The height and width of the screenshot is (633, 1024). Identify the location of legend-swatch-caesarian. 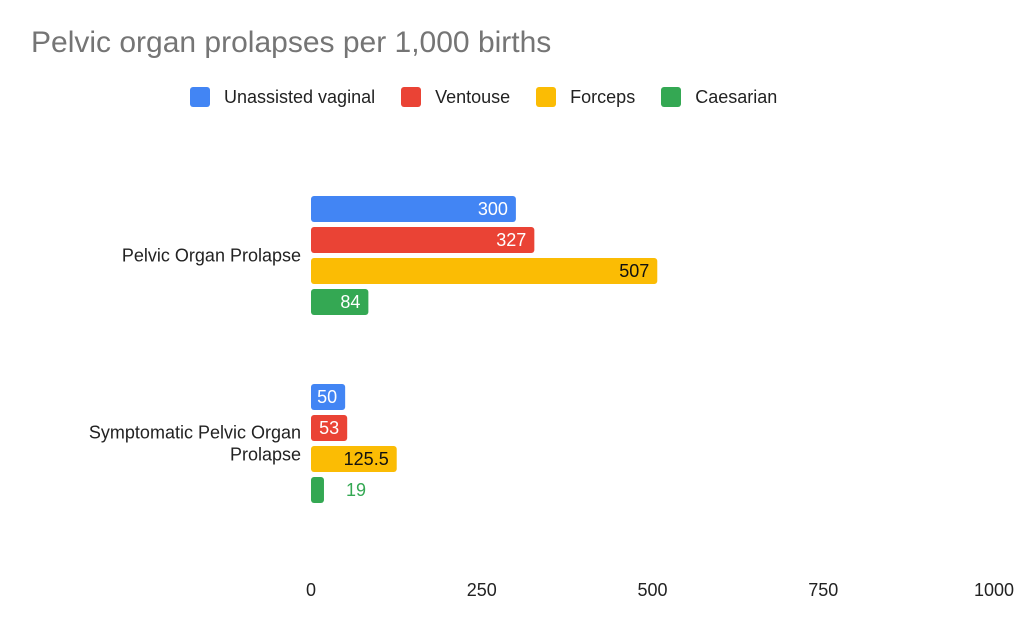
(671, 97).